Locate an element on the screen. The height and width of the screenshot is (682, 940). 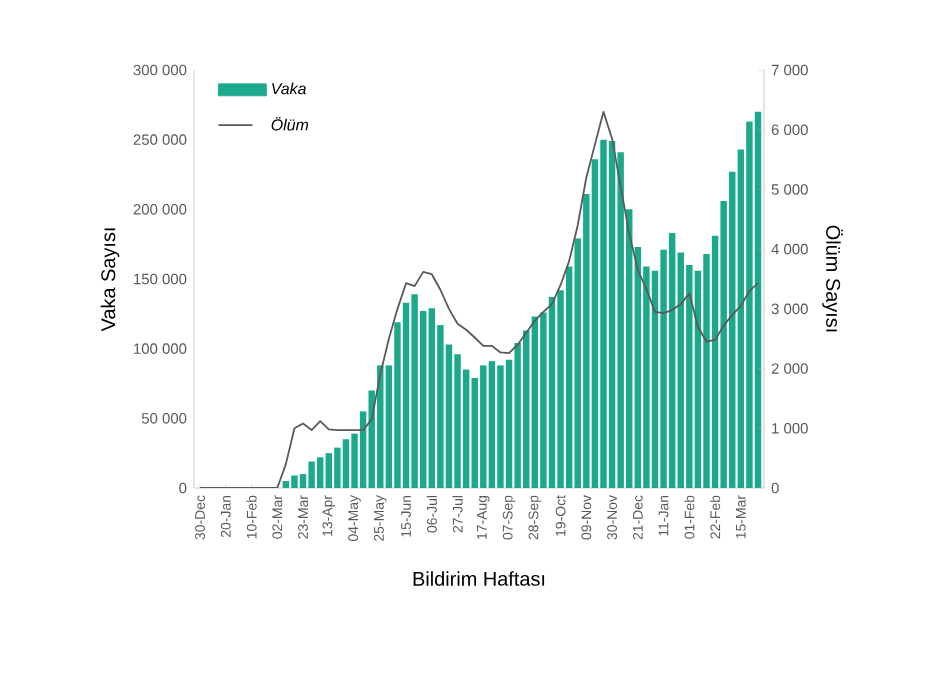
y-axis-title: Vaka Sayısı is located at coordinates (110, 280).